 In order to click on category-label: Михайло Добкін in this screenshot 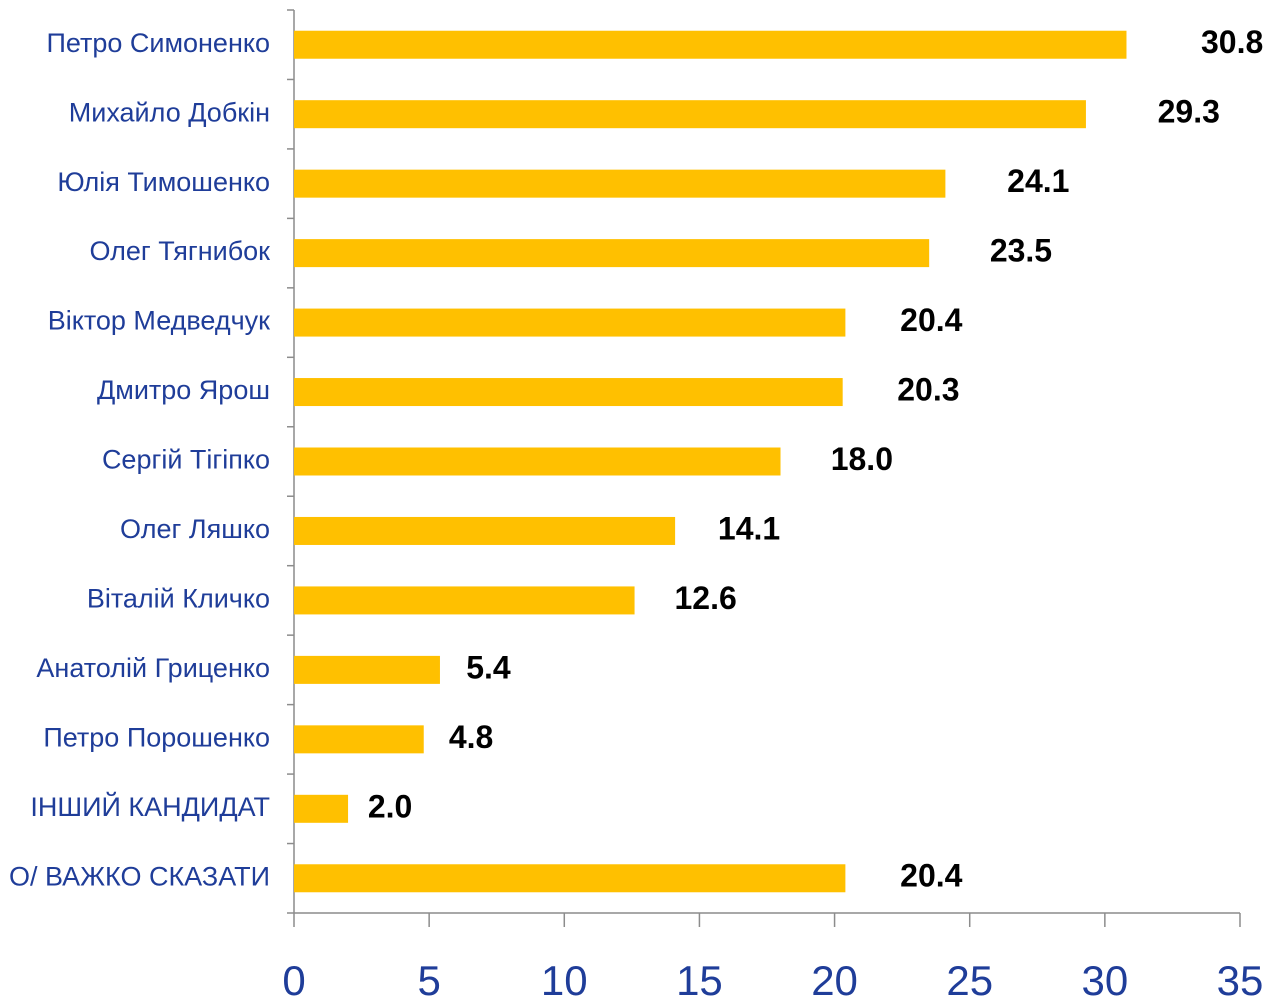, I will do `click(169, 112)`.